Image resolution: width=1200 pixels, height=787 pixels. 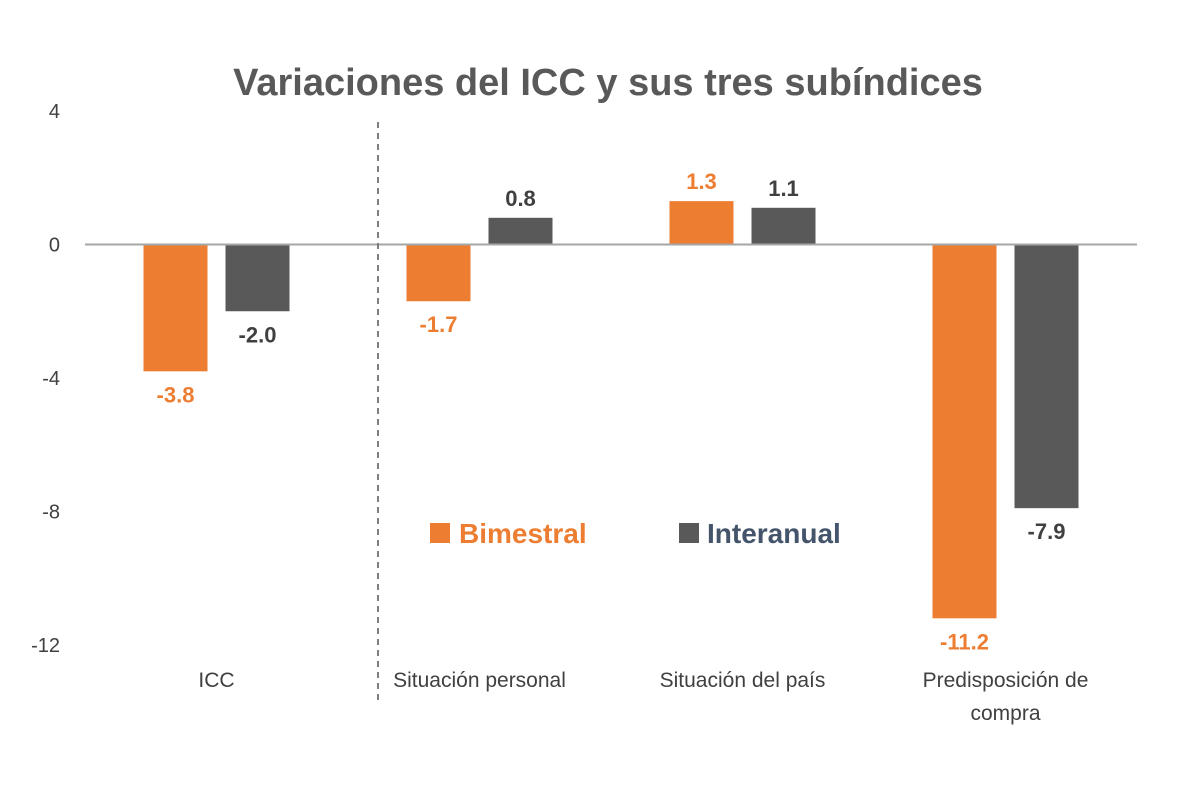 What do you see at coordinates (1005, 713) in the screenshot?
I see `category-label: compra` at bounding box center [1005, 713].